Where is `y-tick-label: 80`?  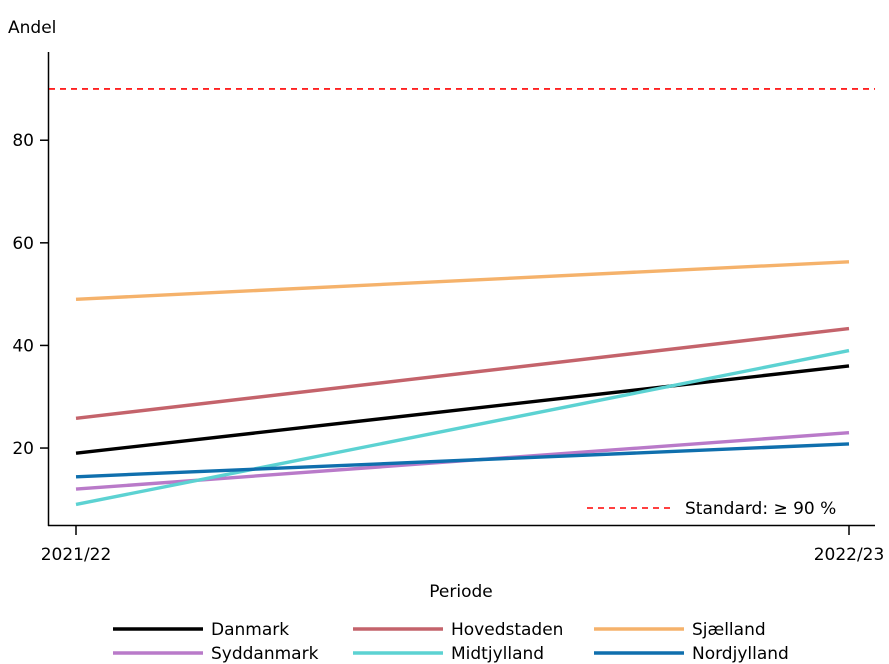
y-tick-label: 80 is located at coordinates (23, 141).